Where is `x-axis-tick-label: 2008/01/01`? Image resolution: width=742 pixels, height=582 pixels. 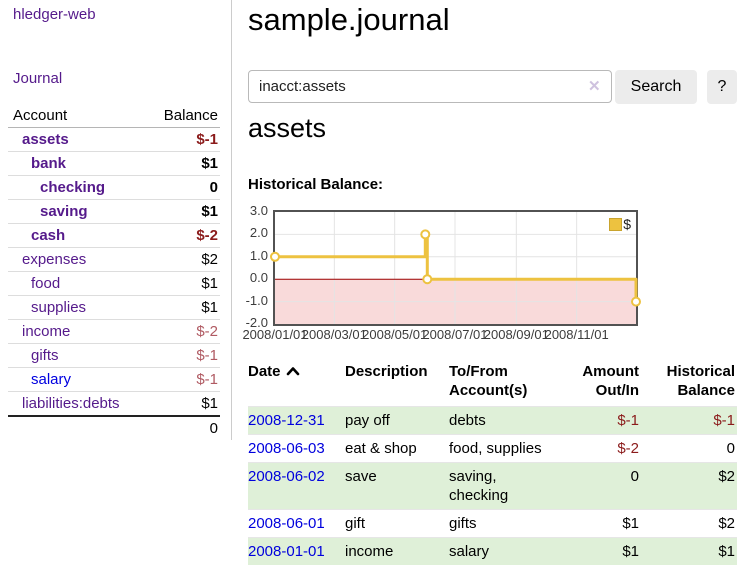 x-axis-tick-label: 2008/01/01 is located at coordinates (275, 334).